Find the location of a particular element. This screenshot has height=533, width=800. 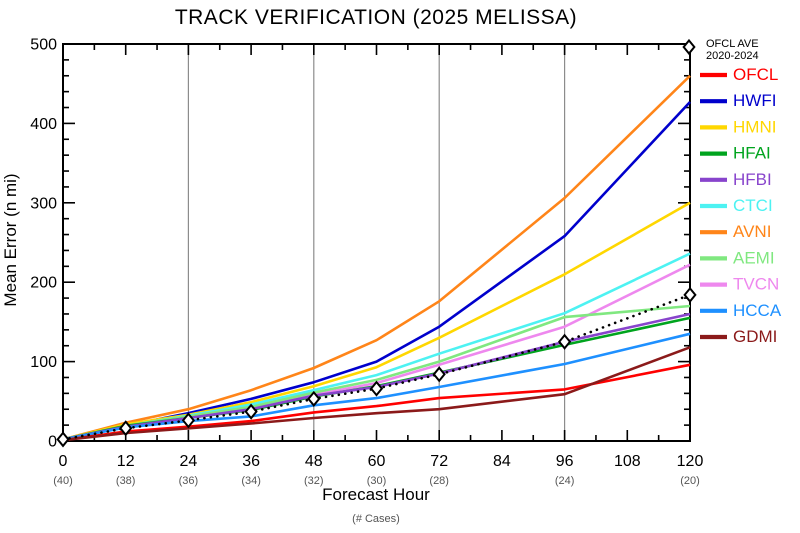

case-count: (36) is located at coordinates (189, 481).